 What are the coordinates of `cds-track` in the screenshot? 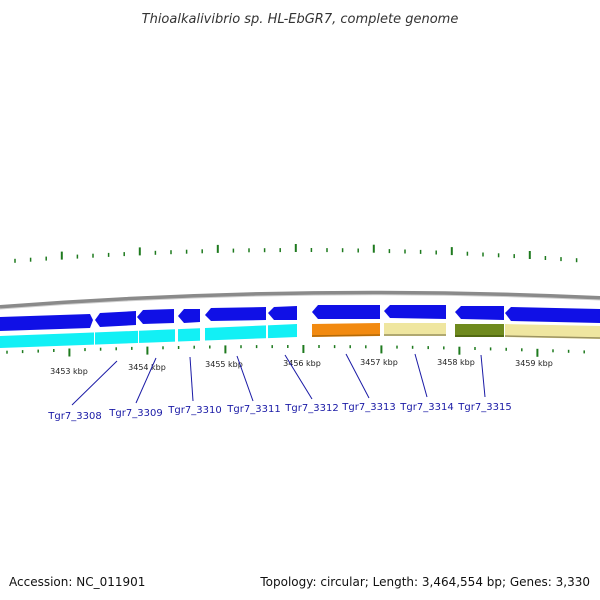 It's located at (300, 318).